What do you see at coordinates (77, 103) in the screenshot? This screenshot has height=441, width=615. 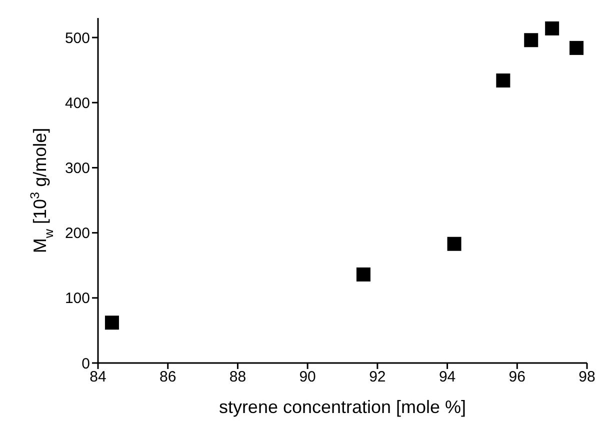 I see `y-tick-label: 400` at bounding box center [77, 103].